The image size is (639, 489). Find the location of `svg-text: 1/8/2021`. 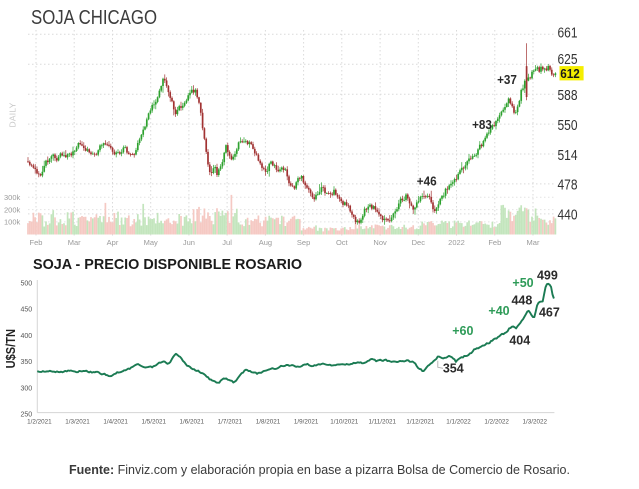

svg-text: 1/8/2021 is located at coordinates (268, 422).